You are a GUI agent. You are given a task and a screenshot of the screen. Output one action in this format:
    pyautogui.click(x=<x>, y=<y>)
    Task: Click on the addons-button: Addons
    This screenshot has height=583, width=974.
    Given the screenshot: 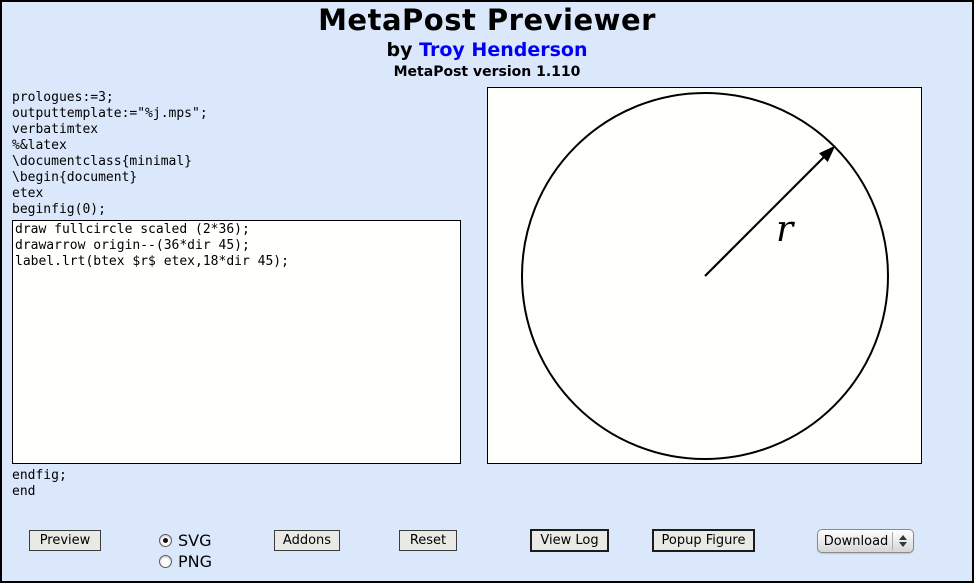 What is the action you would take?
    pyautogui.click(x=307, y=540)
    